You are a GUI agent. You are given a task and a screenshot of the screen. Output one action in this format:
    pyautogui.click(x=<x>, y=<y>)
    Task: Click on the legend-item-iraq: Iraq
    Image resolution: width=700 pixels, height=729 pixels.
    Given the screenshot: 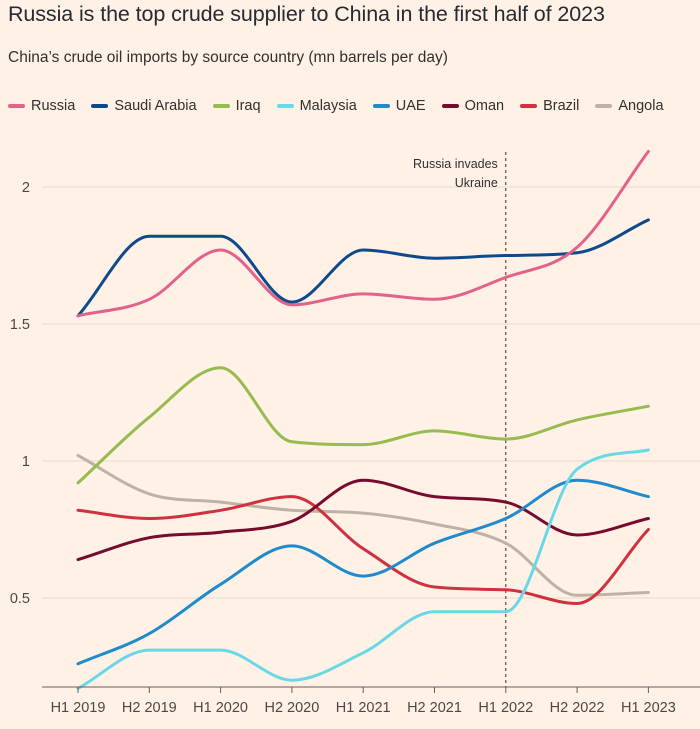 What is the action you would take?
    pyautogui.click(x=236, y=106)
    